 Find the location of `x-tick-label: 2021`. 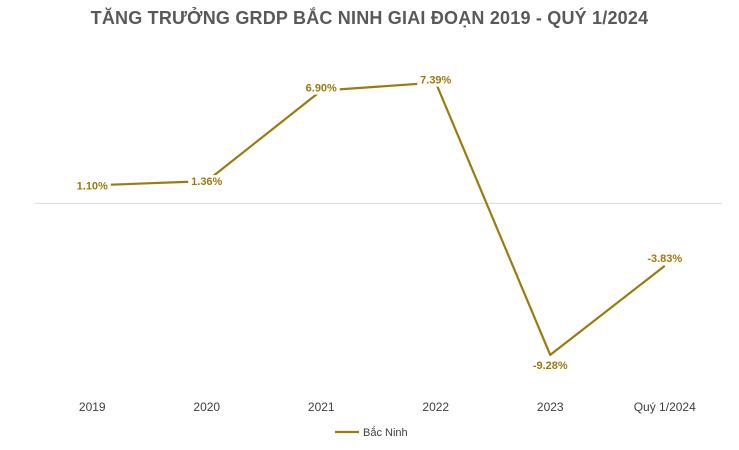

x-tick-label: 2021 is located at coordinates (321, 407).